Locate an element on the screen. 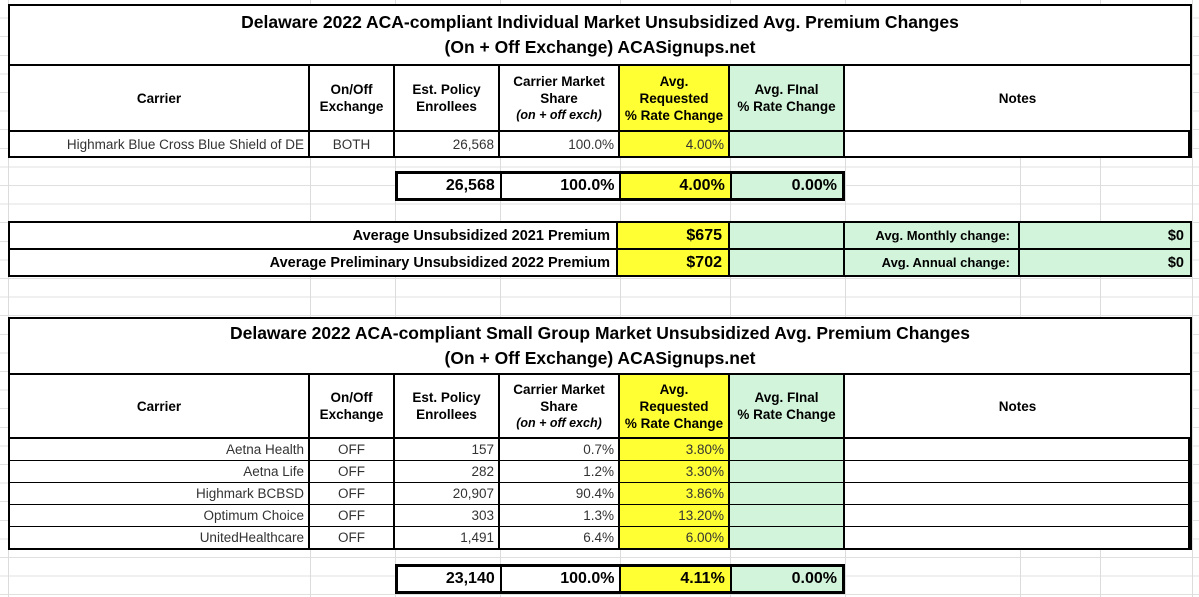 The height and width of the screenshot is (597, 1199). summary-value-cell: $675 is located at coordinates (672, 235).